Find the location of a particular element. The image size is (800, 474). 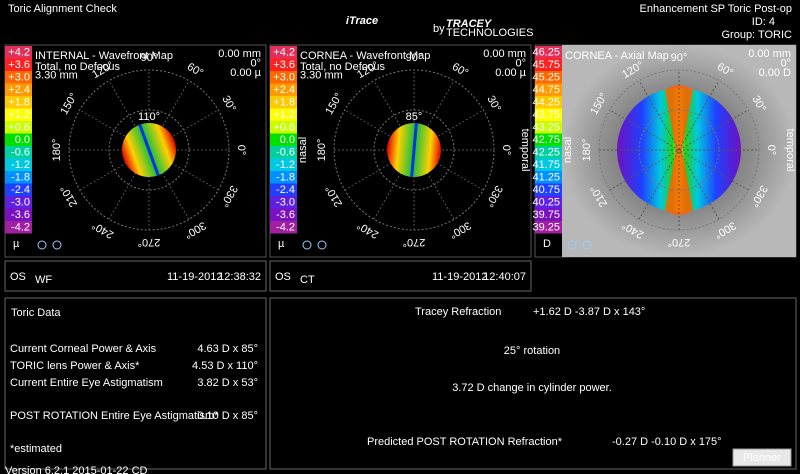

scale-label: 40.25 is located at coordinates (546, 202).